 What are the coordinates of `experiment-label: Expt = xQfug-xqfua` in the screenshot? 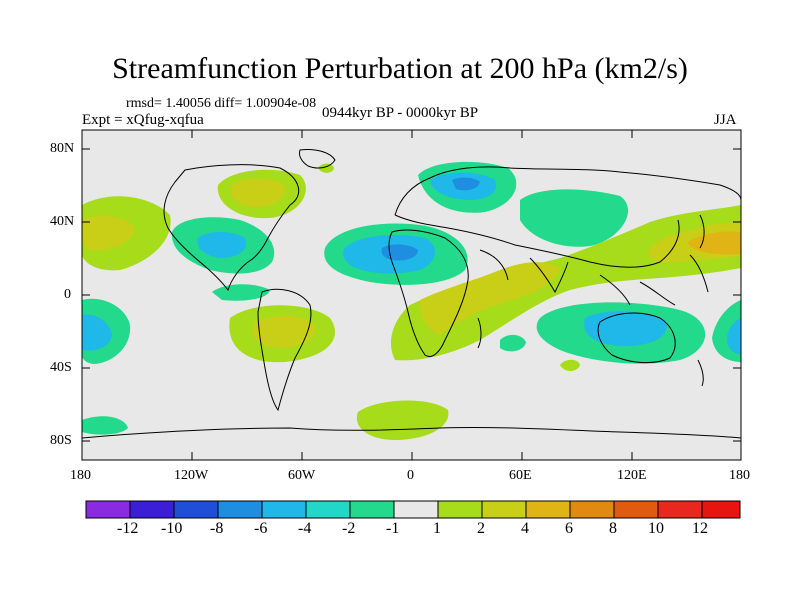 It's located at (143, 120).